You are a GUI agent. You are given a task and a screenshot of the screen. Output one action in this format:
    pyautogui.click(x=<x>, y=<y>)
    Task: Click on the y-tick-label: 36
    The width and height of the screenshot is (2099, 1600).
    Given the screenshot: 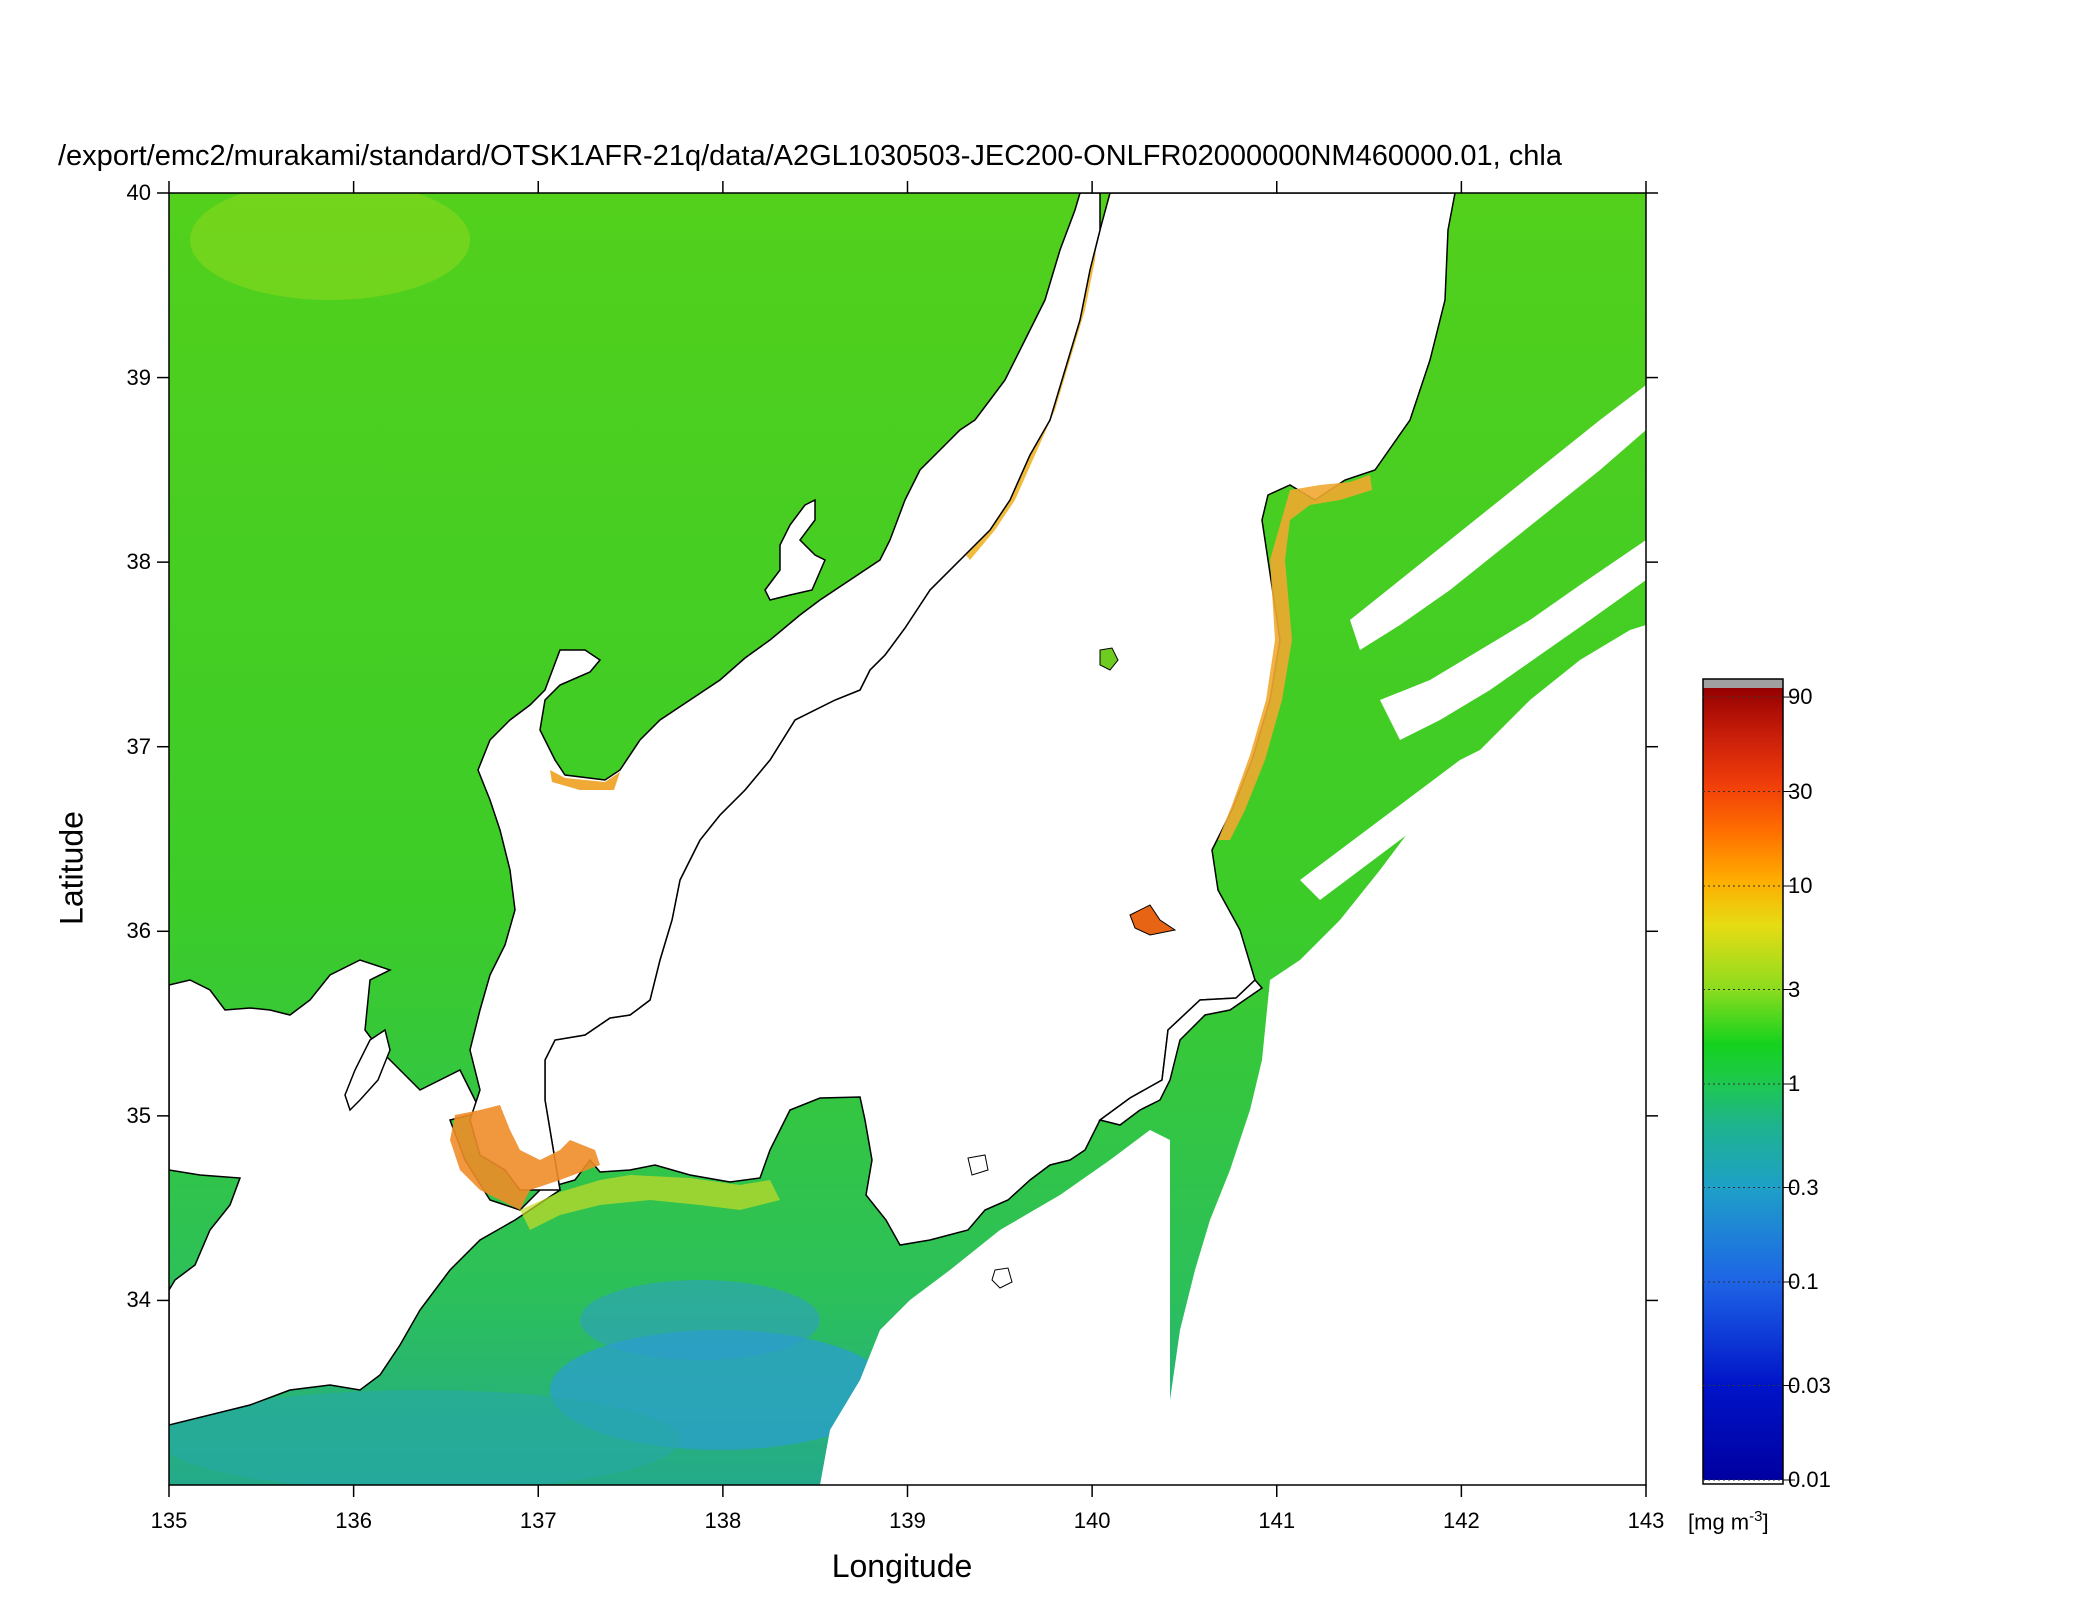 What is the action you would take?
    pyautogui.click(x=138, y=931)
    